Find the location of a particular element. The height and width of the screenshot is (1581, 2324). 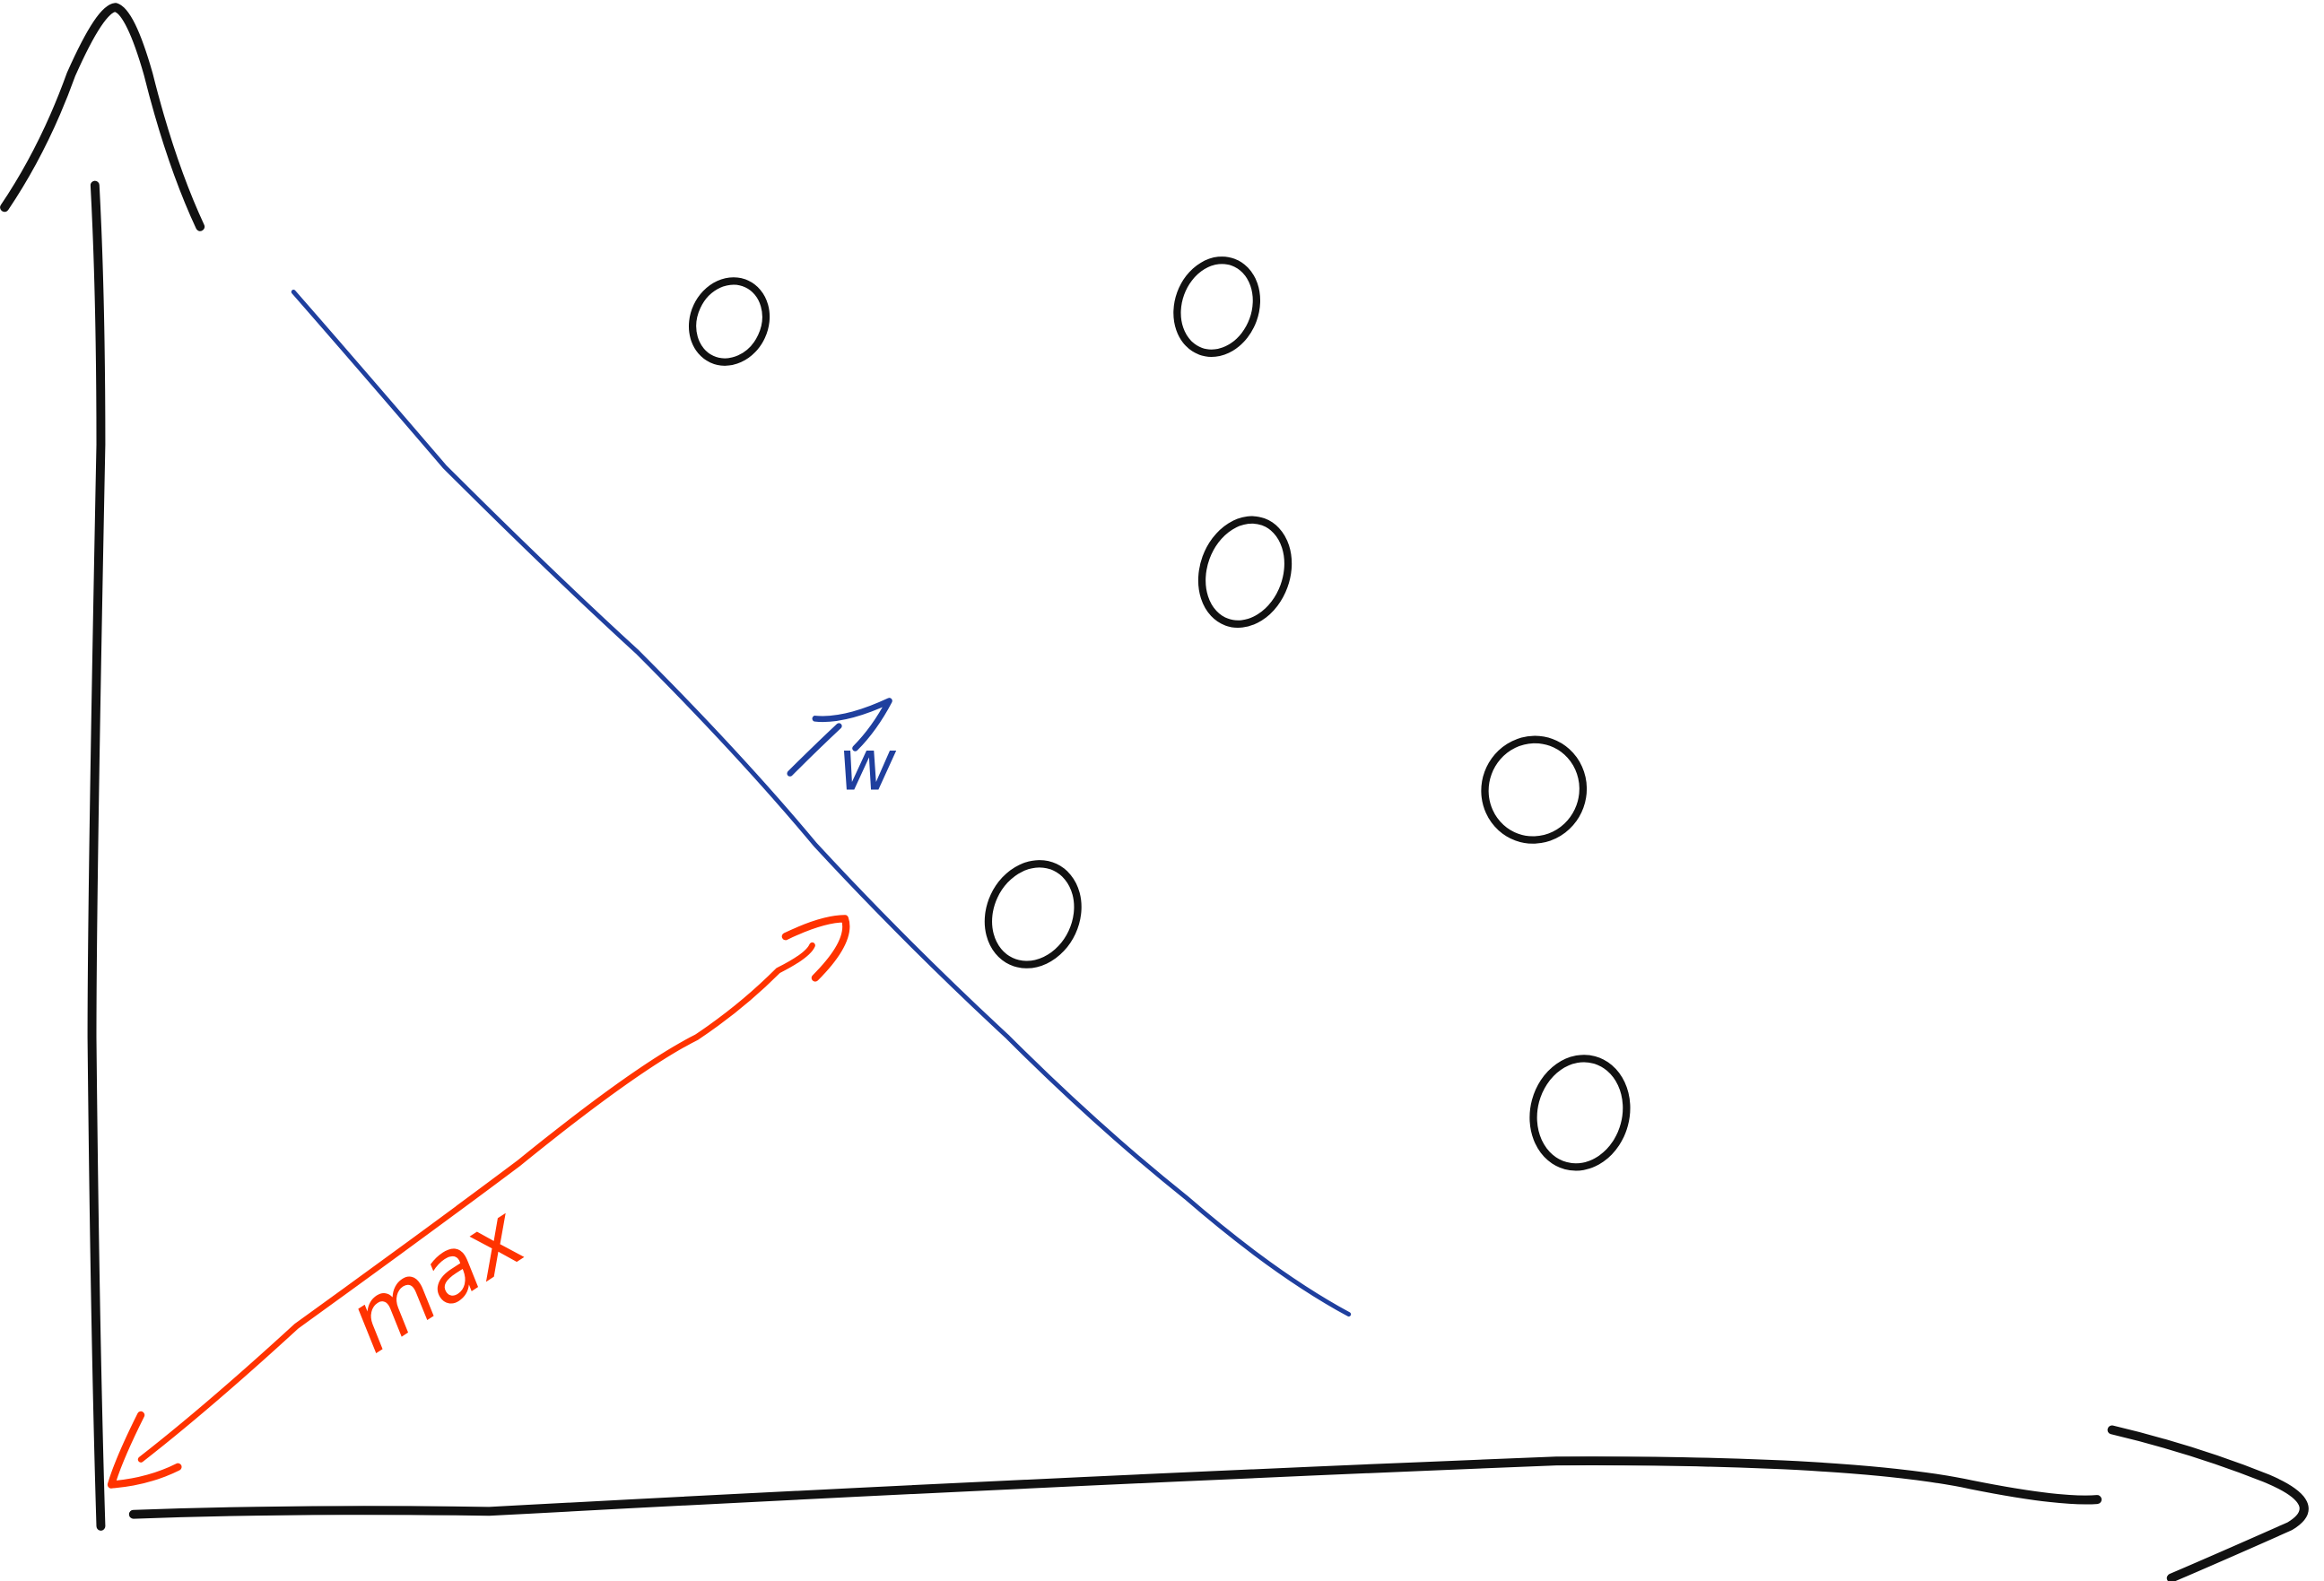

normal-arrow is located at coordinates (839, 738).